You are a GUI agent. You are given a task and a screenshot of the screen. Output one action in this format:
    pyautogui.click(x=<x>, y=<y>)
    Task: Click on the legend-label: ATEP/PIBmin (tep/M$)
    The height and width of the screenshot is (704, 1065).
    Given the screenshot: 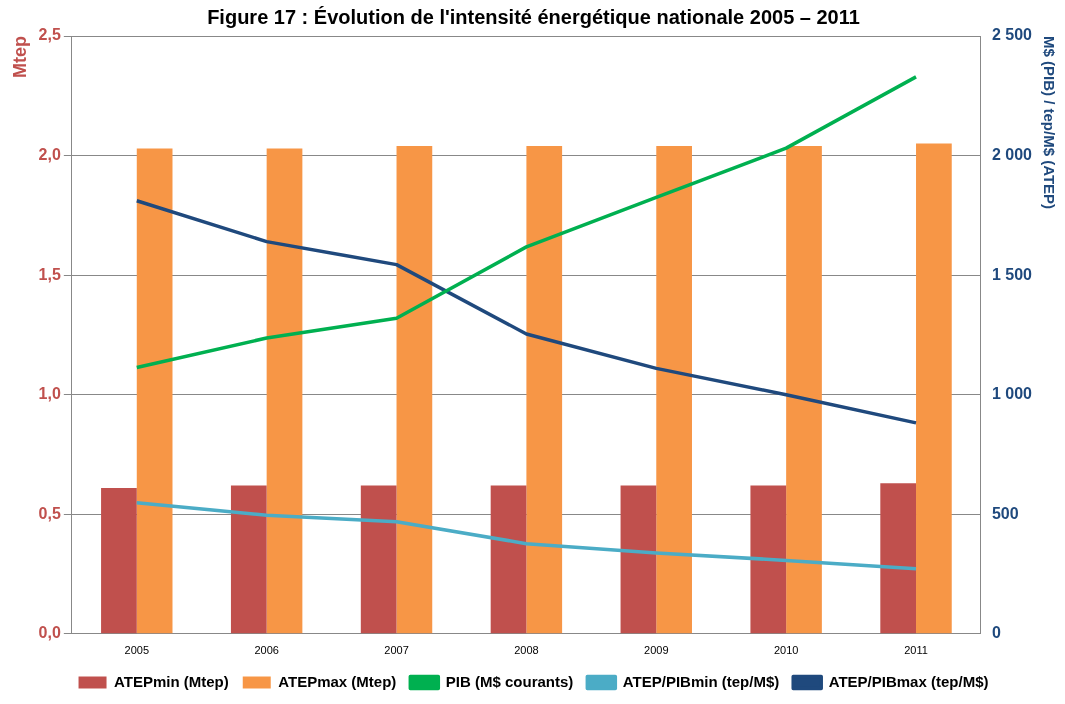 What is the action you would take?
    pyautogui.click(x=701, y=681)
    